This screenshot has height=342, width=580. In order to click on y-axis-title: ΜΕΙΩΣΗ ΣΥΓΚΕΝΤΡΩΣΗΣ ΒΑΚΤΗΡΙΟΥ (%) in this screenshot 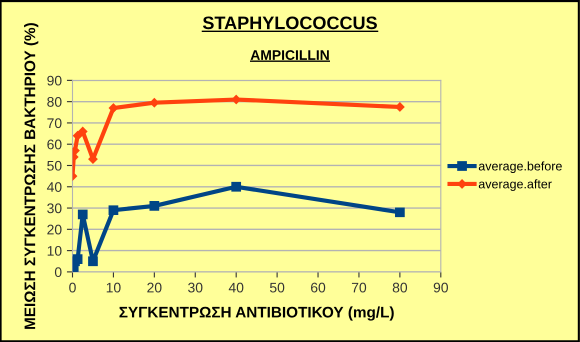, I will do `click(31, 176)`.